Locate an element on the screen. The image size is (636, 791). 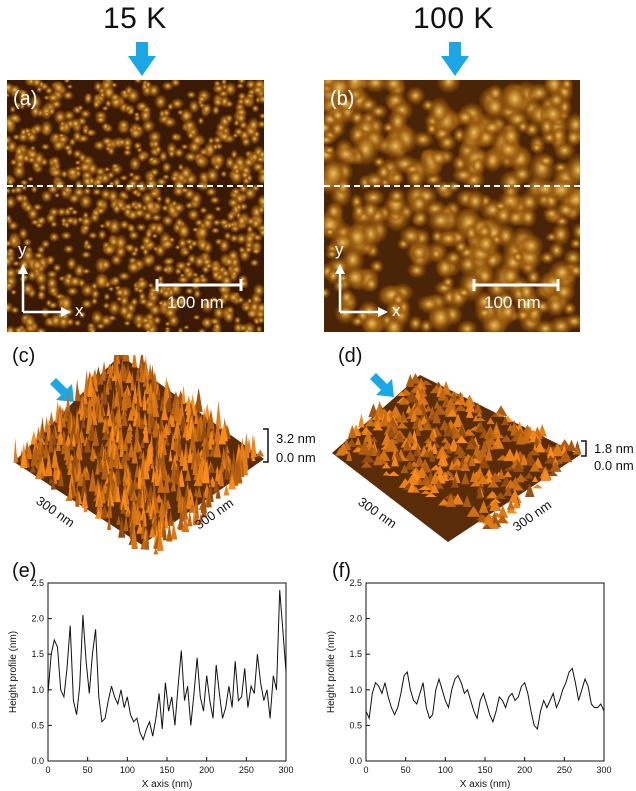
x-tick-label: 100 is located at coordinates (445, 770).